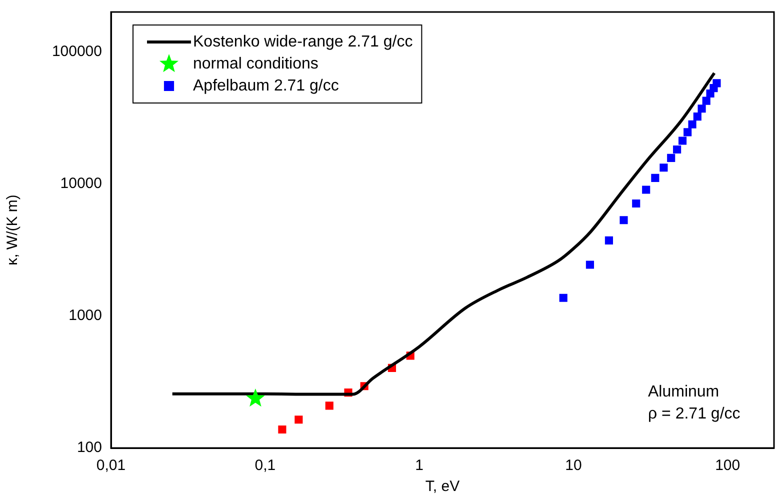  Describe the element at coordinates (85, 315) in the screenshot. I see `y-tick-label: 1000` at that location.